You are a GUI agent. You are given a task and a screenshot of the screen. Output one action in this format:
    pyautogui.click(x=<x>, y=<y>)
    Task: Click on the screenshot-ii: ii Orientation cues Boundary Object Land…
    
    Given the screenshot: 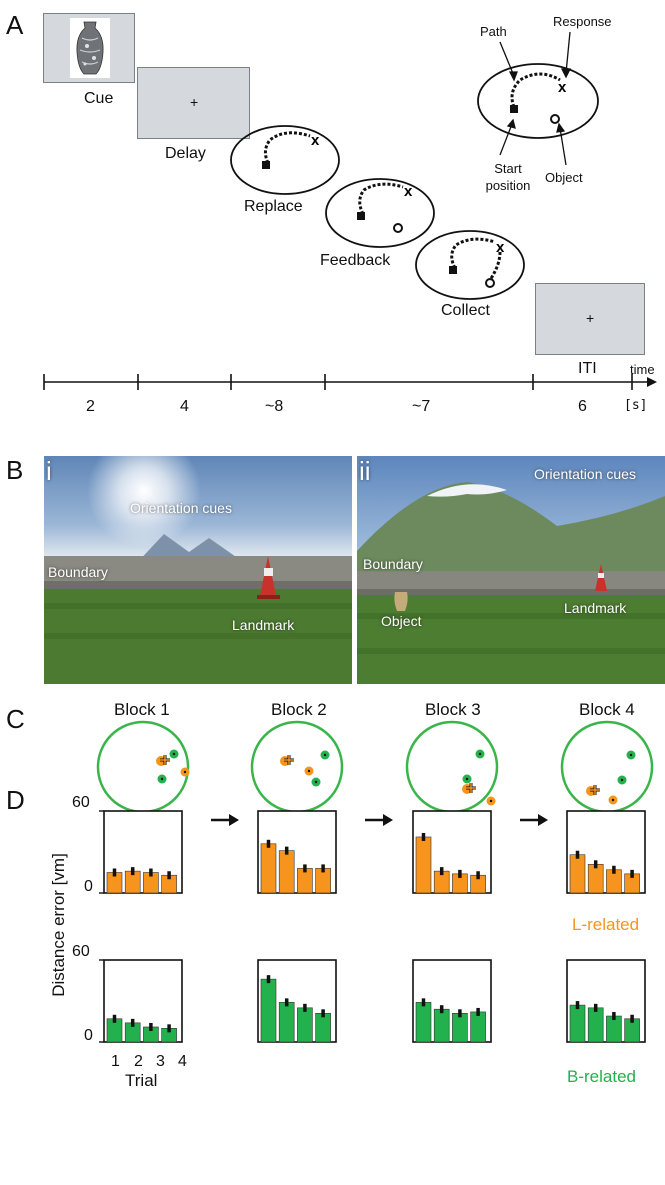 What is the action you would take?
    pyautogui.click(x=511, y=570)
    